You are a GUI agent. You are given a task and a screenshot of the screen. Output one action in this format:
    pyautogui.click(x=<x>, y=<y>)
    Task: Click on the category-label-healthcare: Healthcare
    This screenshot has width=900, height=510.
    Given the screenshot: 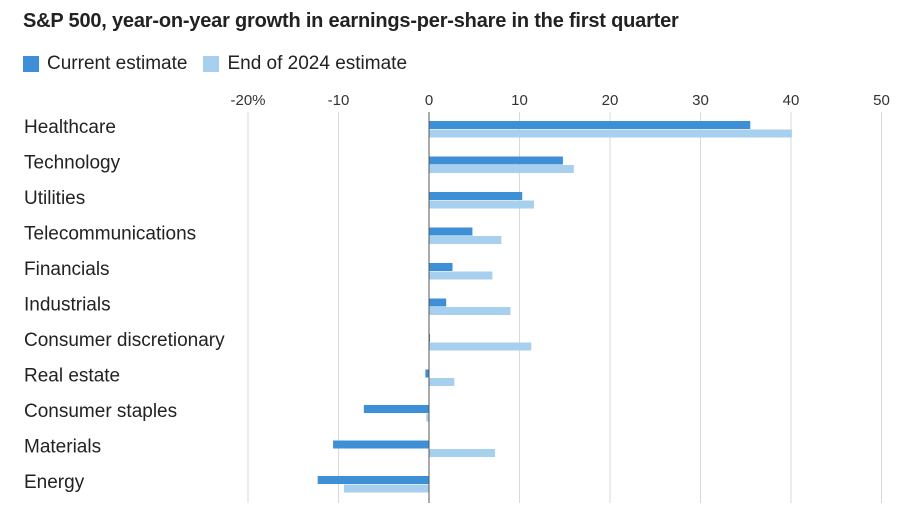 What is the action you would take?
    pyautogui.click(x=70, y=127)
    